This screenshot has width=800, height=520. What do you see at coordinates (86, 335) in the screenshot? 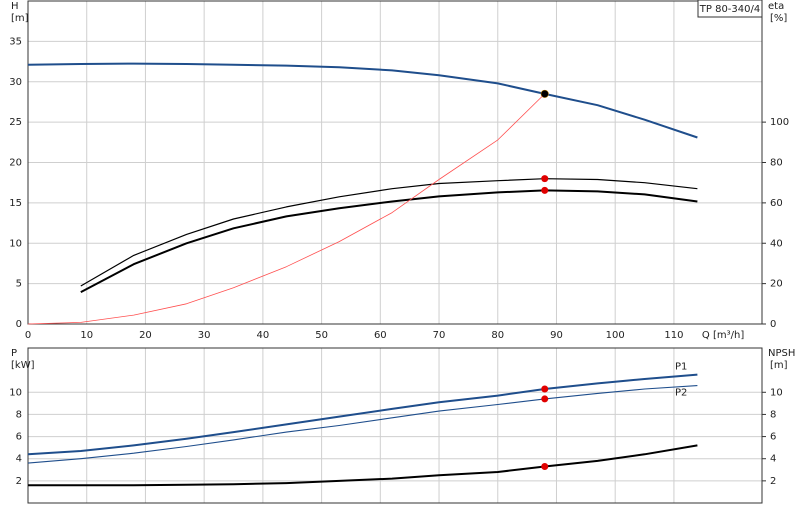
I see `x-tick-label: 10` at bounding box center [86, 335].